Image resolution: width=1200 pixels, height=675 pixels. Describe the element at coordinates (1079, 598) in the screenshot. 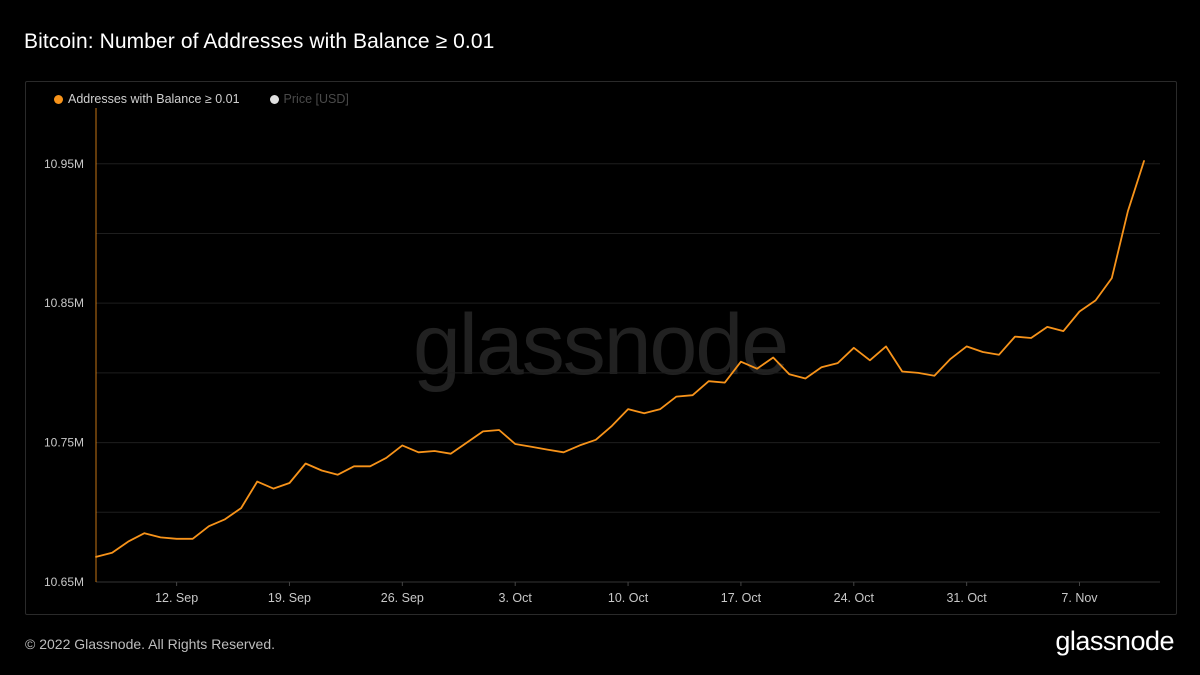

I see `x-tick-label: 7. Nov` at that location.